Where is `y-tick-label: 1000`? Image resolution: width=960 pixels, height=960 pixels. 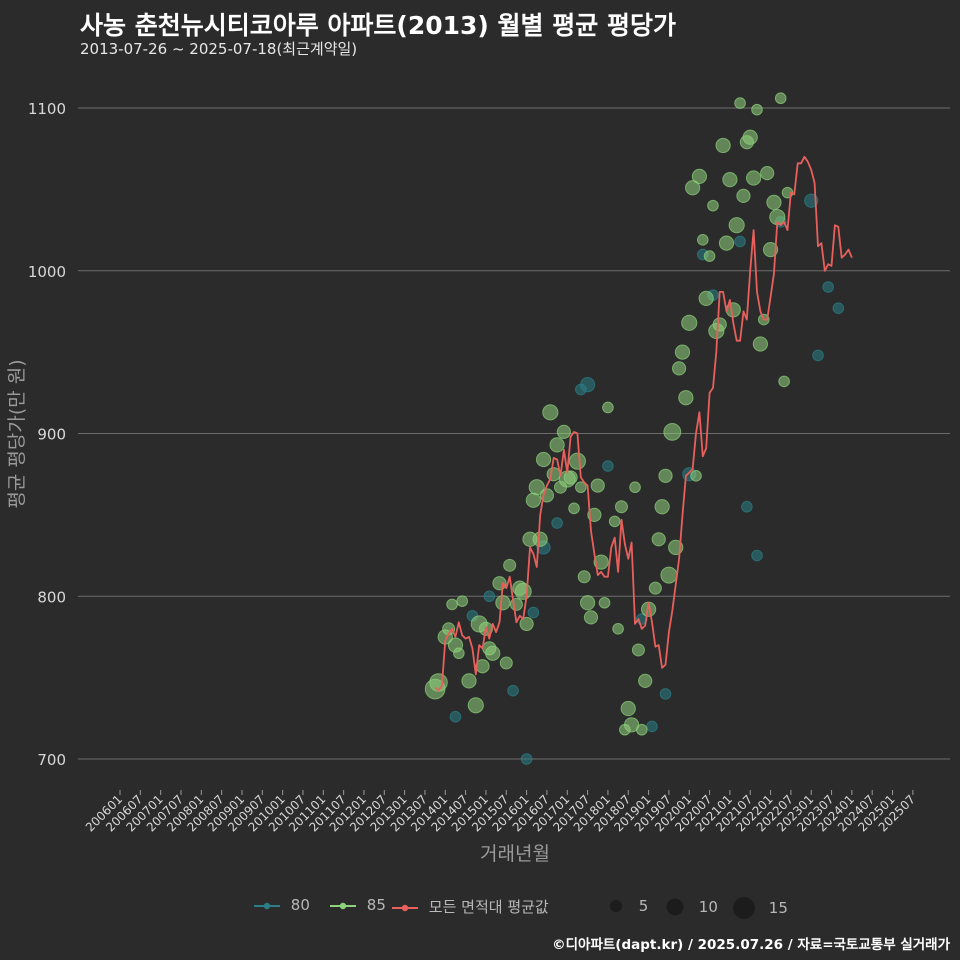
y-tick-label: 1000 is located at coordinates (47, 272).